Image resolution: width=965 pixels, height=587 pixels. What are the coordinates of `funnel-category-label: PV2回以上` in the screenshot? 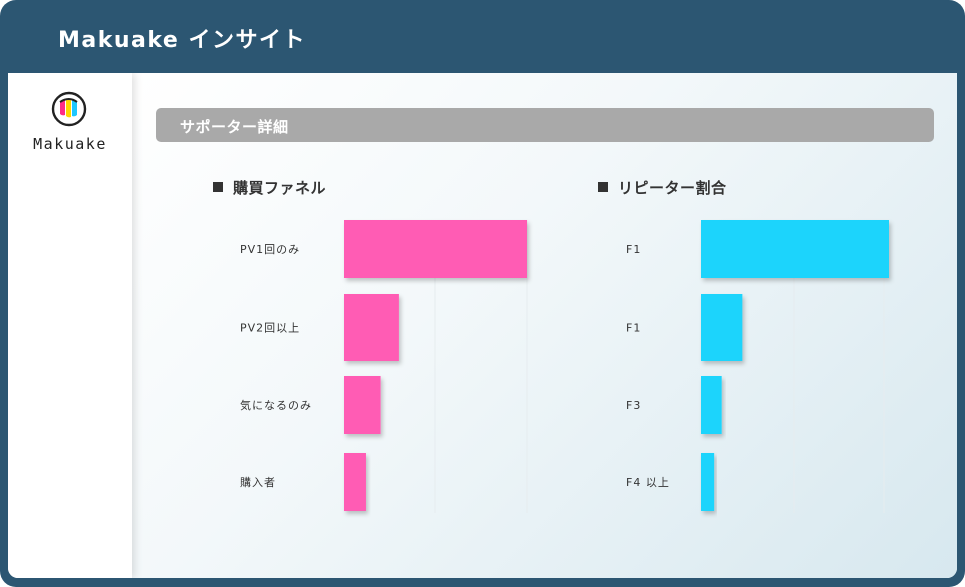 It's located at (270, 328).